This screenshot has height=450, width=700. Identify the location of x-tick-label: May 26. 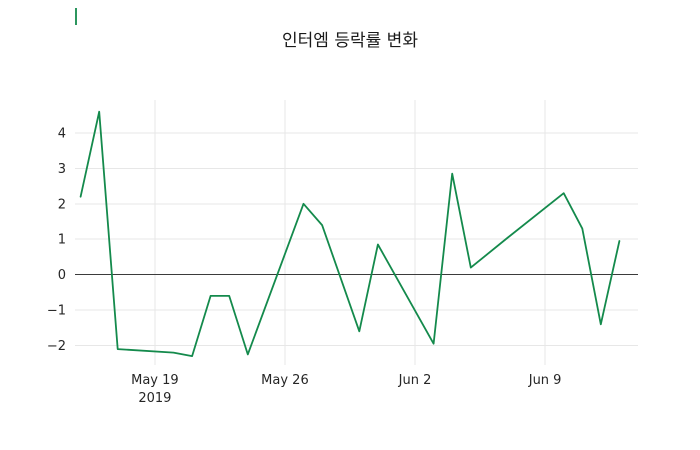
(285, 380).